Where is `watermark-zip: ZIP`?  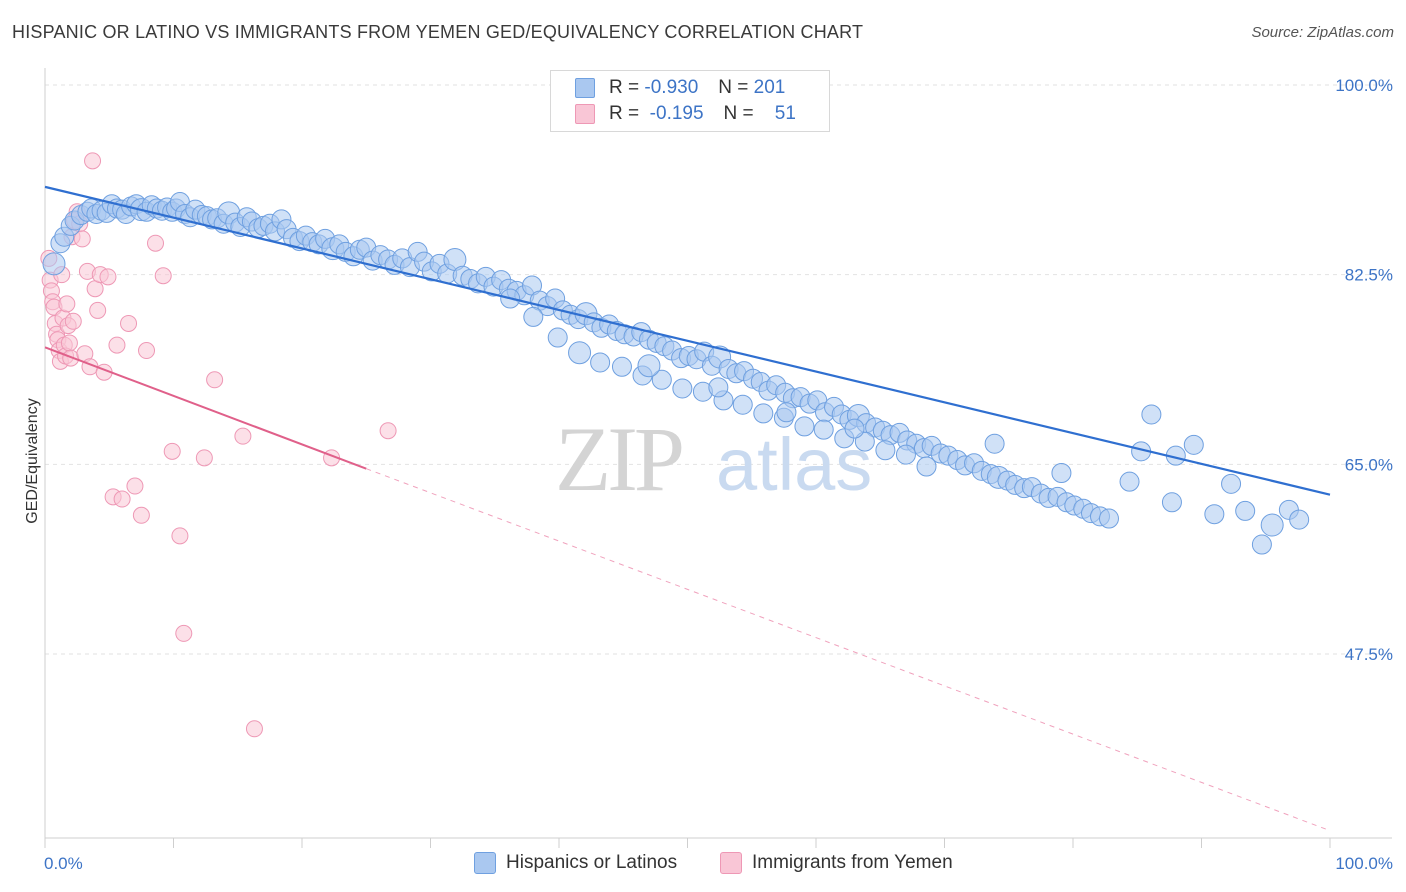
watermark-zip: ZIP is located at coordinates (618, 459).